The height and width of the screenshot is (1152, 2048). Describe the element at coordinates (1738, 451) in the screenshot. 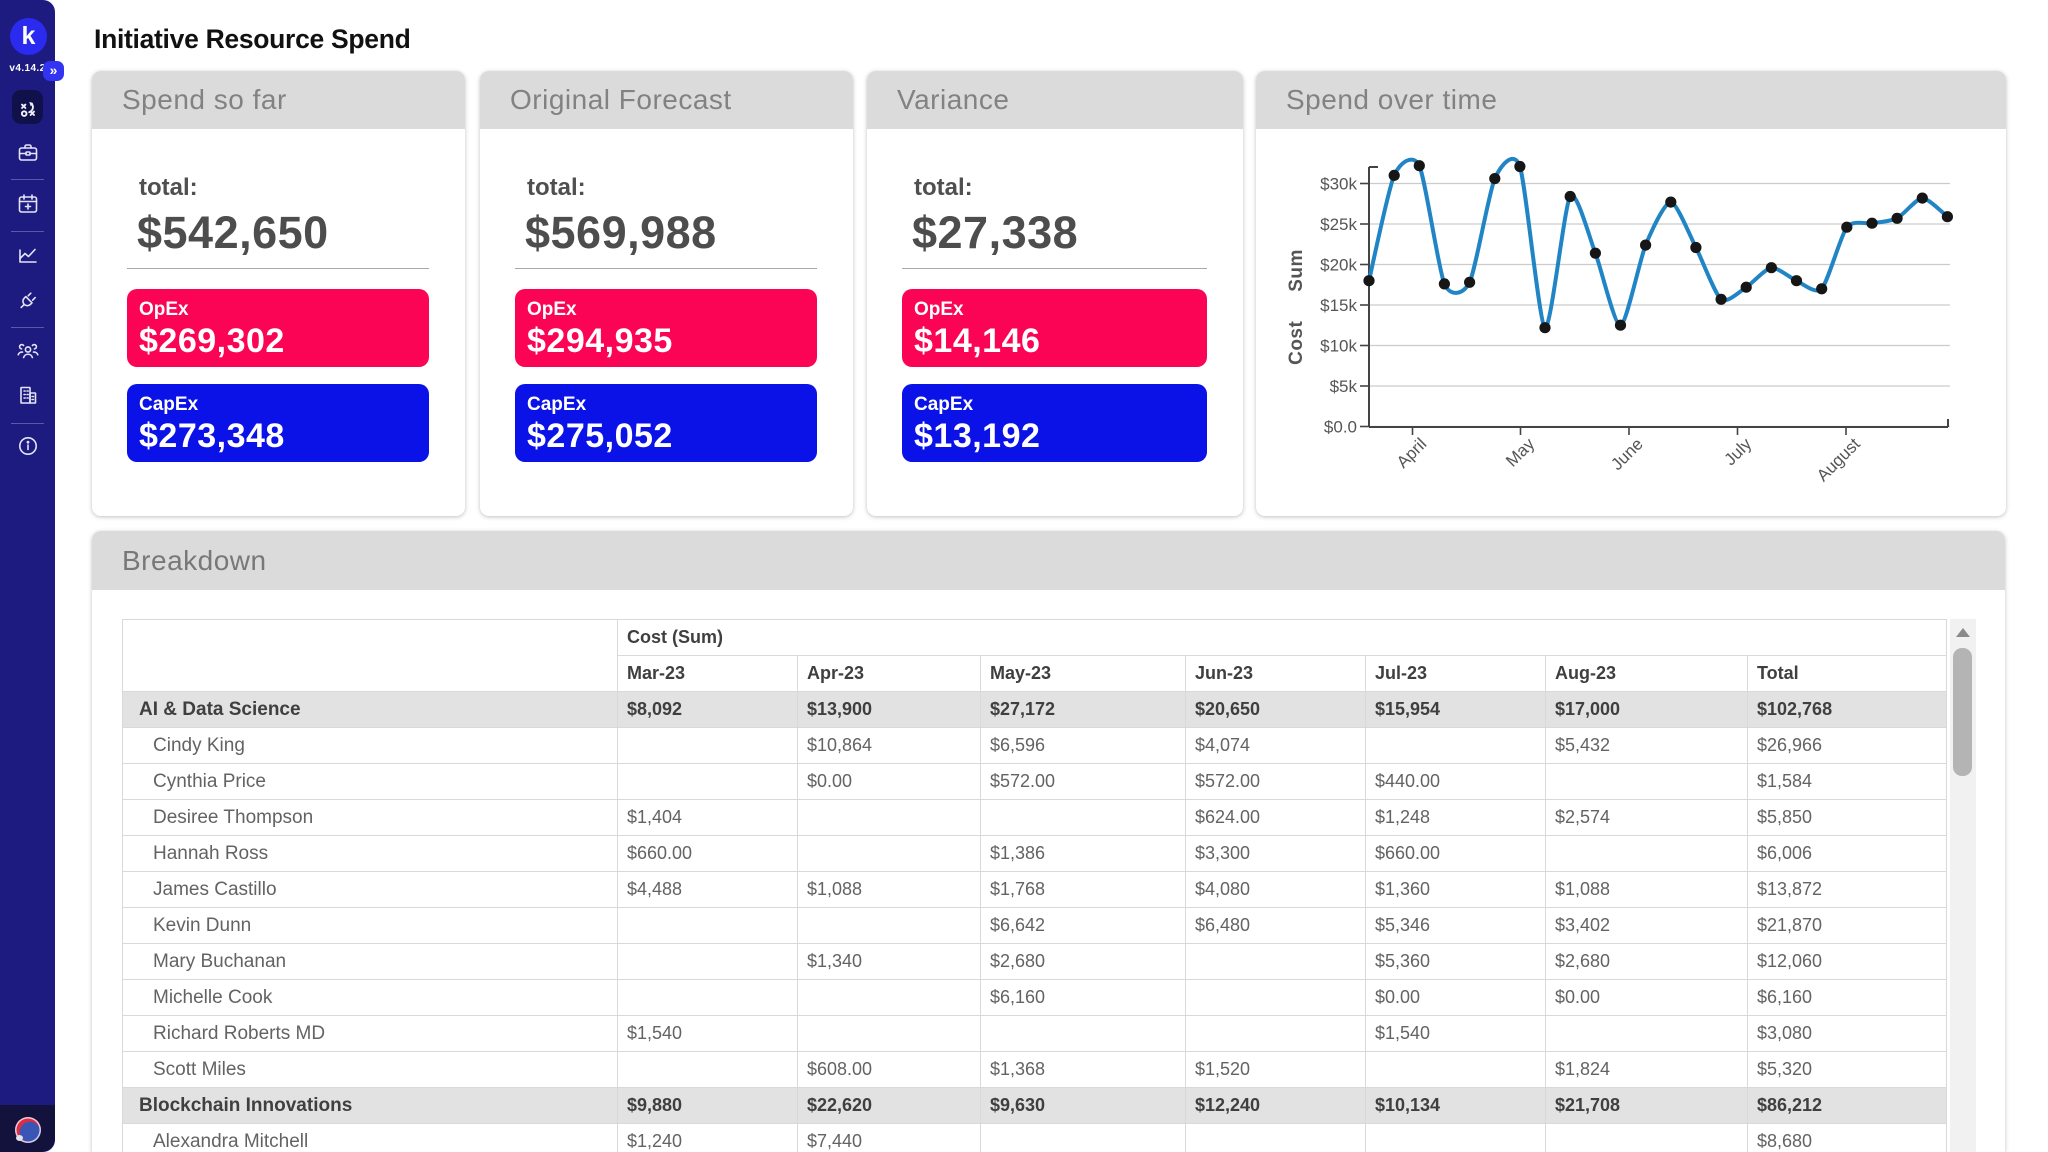

I see `svg-text: July` at that location.